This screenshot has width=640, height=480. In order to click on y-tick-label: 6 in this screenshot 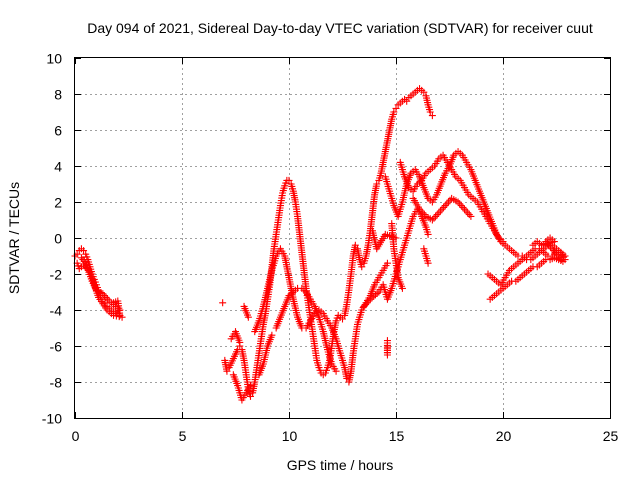, I will do `click(58, 131)`.